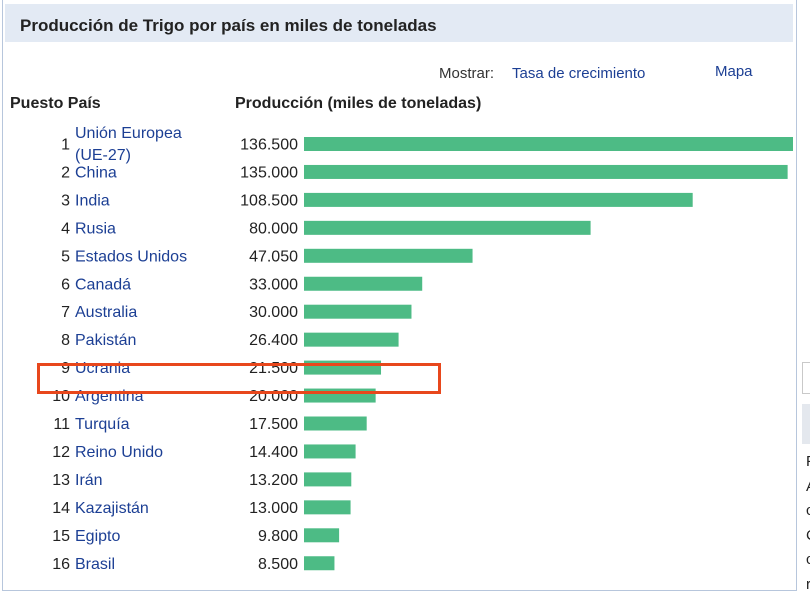 Image resolution: width=810 pixels, height=597 pixels. What do you see at coordinates (65, 228) in the screenshot?
I see `rank-label: 4` at bounding box center [65, 228].